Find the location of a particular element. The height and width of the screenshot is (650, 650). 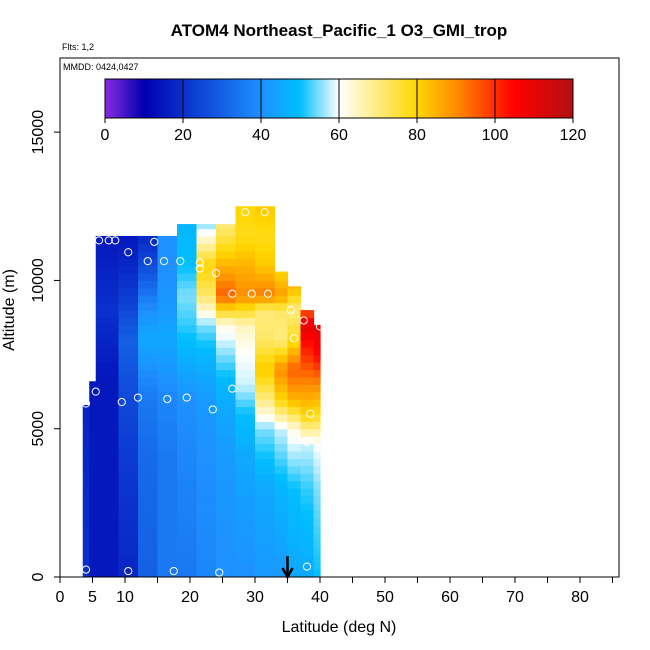

y-tick-label: 15000 is located at coordinates (38, 132).